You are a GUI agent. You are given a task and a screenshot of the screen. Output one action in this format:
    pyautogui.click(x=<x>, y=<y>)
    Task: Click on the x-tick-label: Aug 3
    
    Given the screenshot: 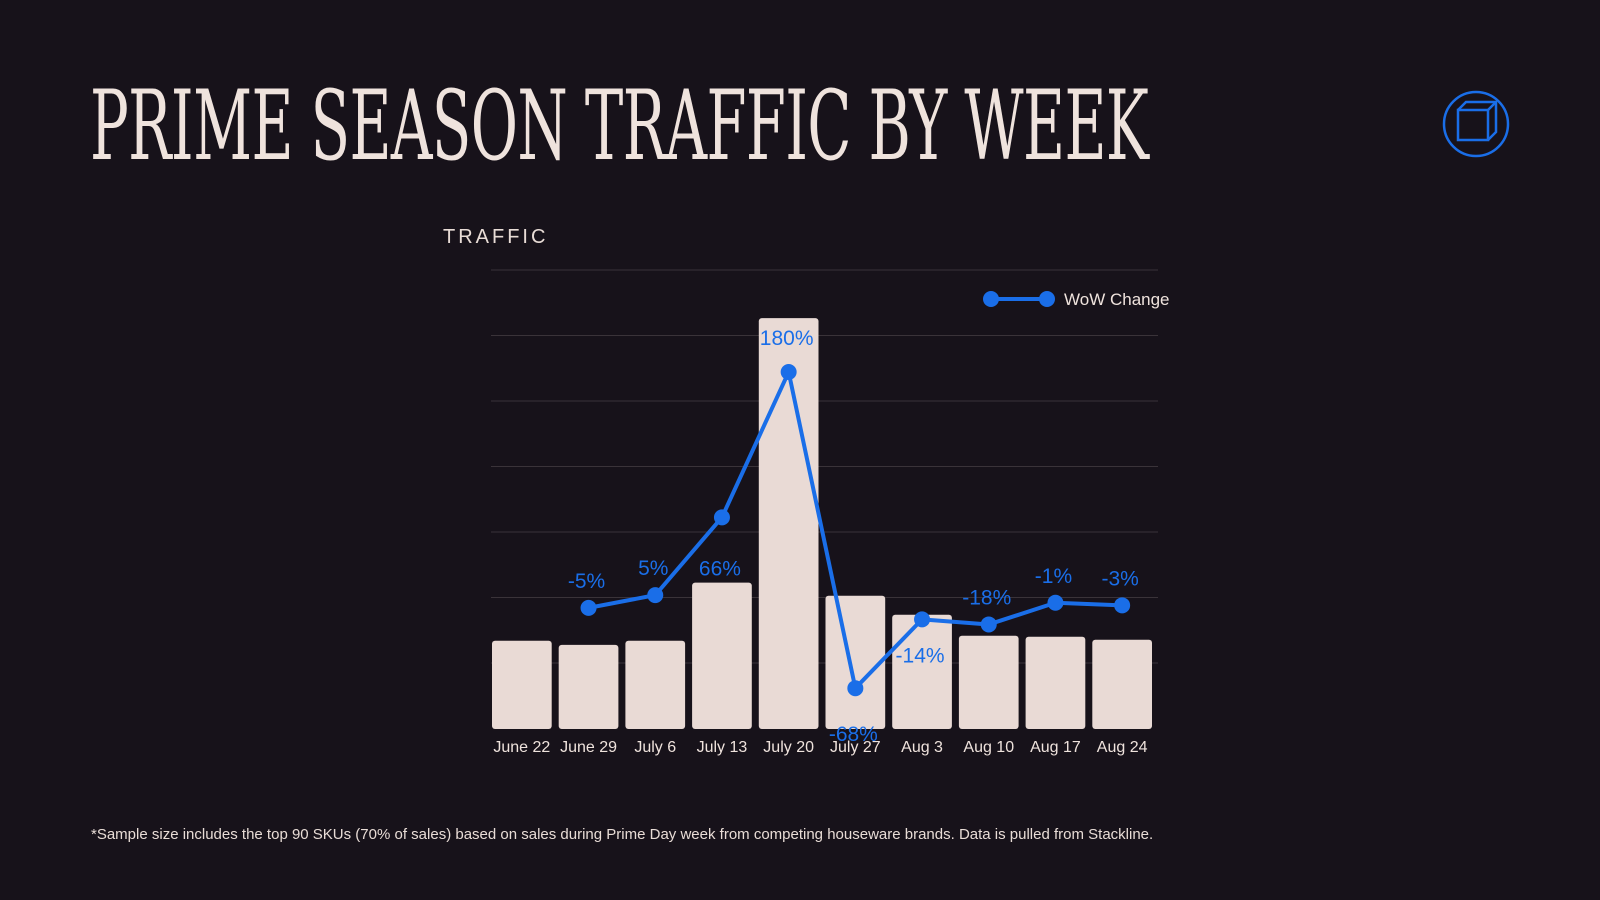 What is the action you would take?
    pyautogui.click(x=922, y=747)
    